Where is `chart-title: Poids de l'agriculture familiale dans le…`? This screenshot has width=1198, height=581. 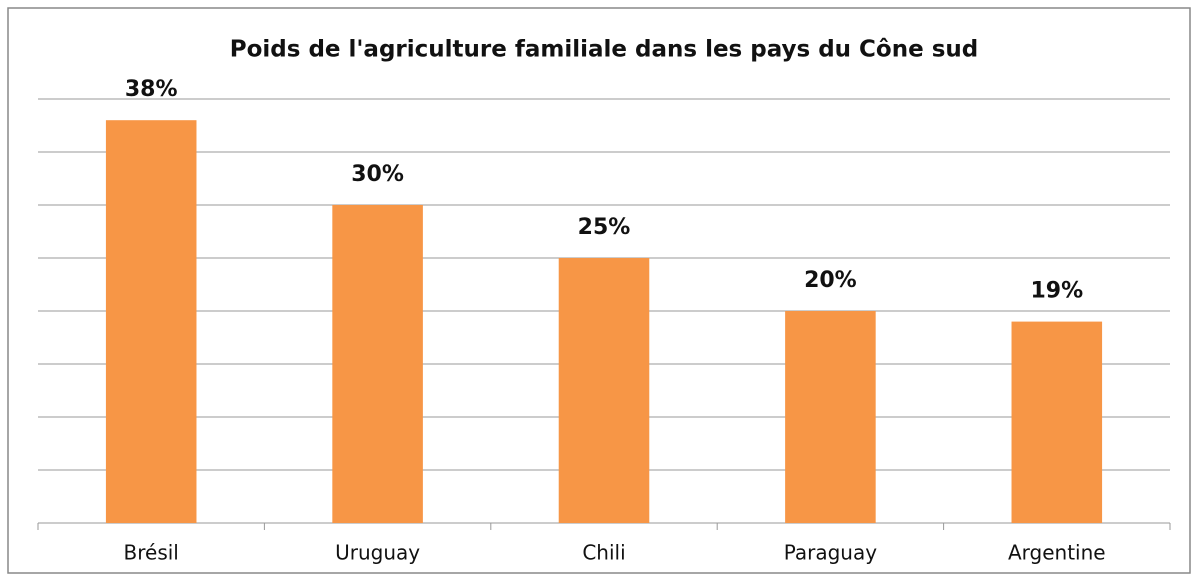
chart-title: Poids de l'agriculture familiale dans le… is located at coordinates (604, 50).